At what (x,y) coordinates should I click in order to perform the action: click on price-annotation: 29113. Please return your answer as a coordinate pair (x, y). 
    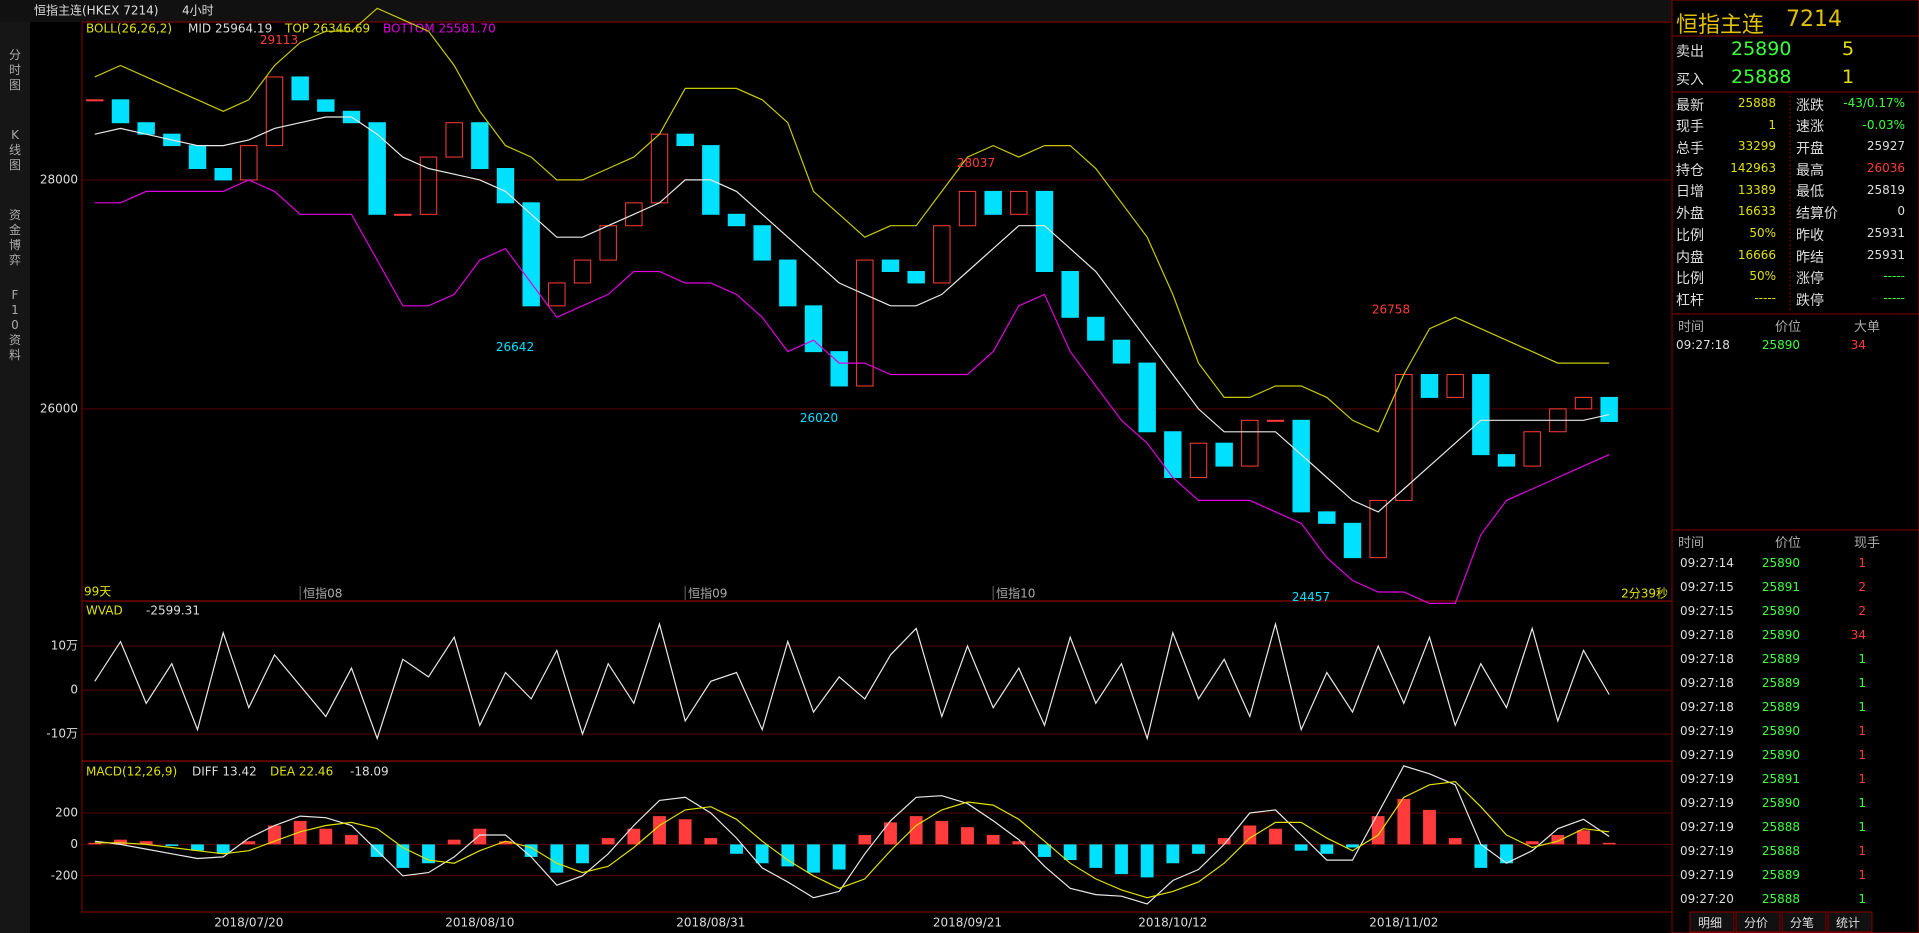
    Looking at the image, I should click on (279, 40).